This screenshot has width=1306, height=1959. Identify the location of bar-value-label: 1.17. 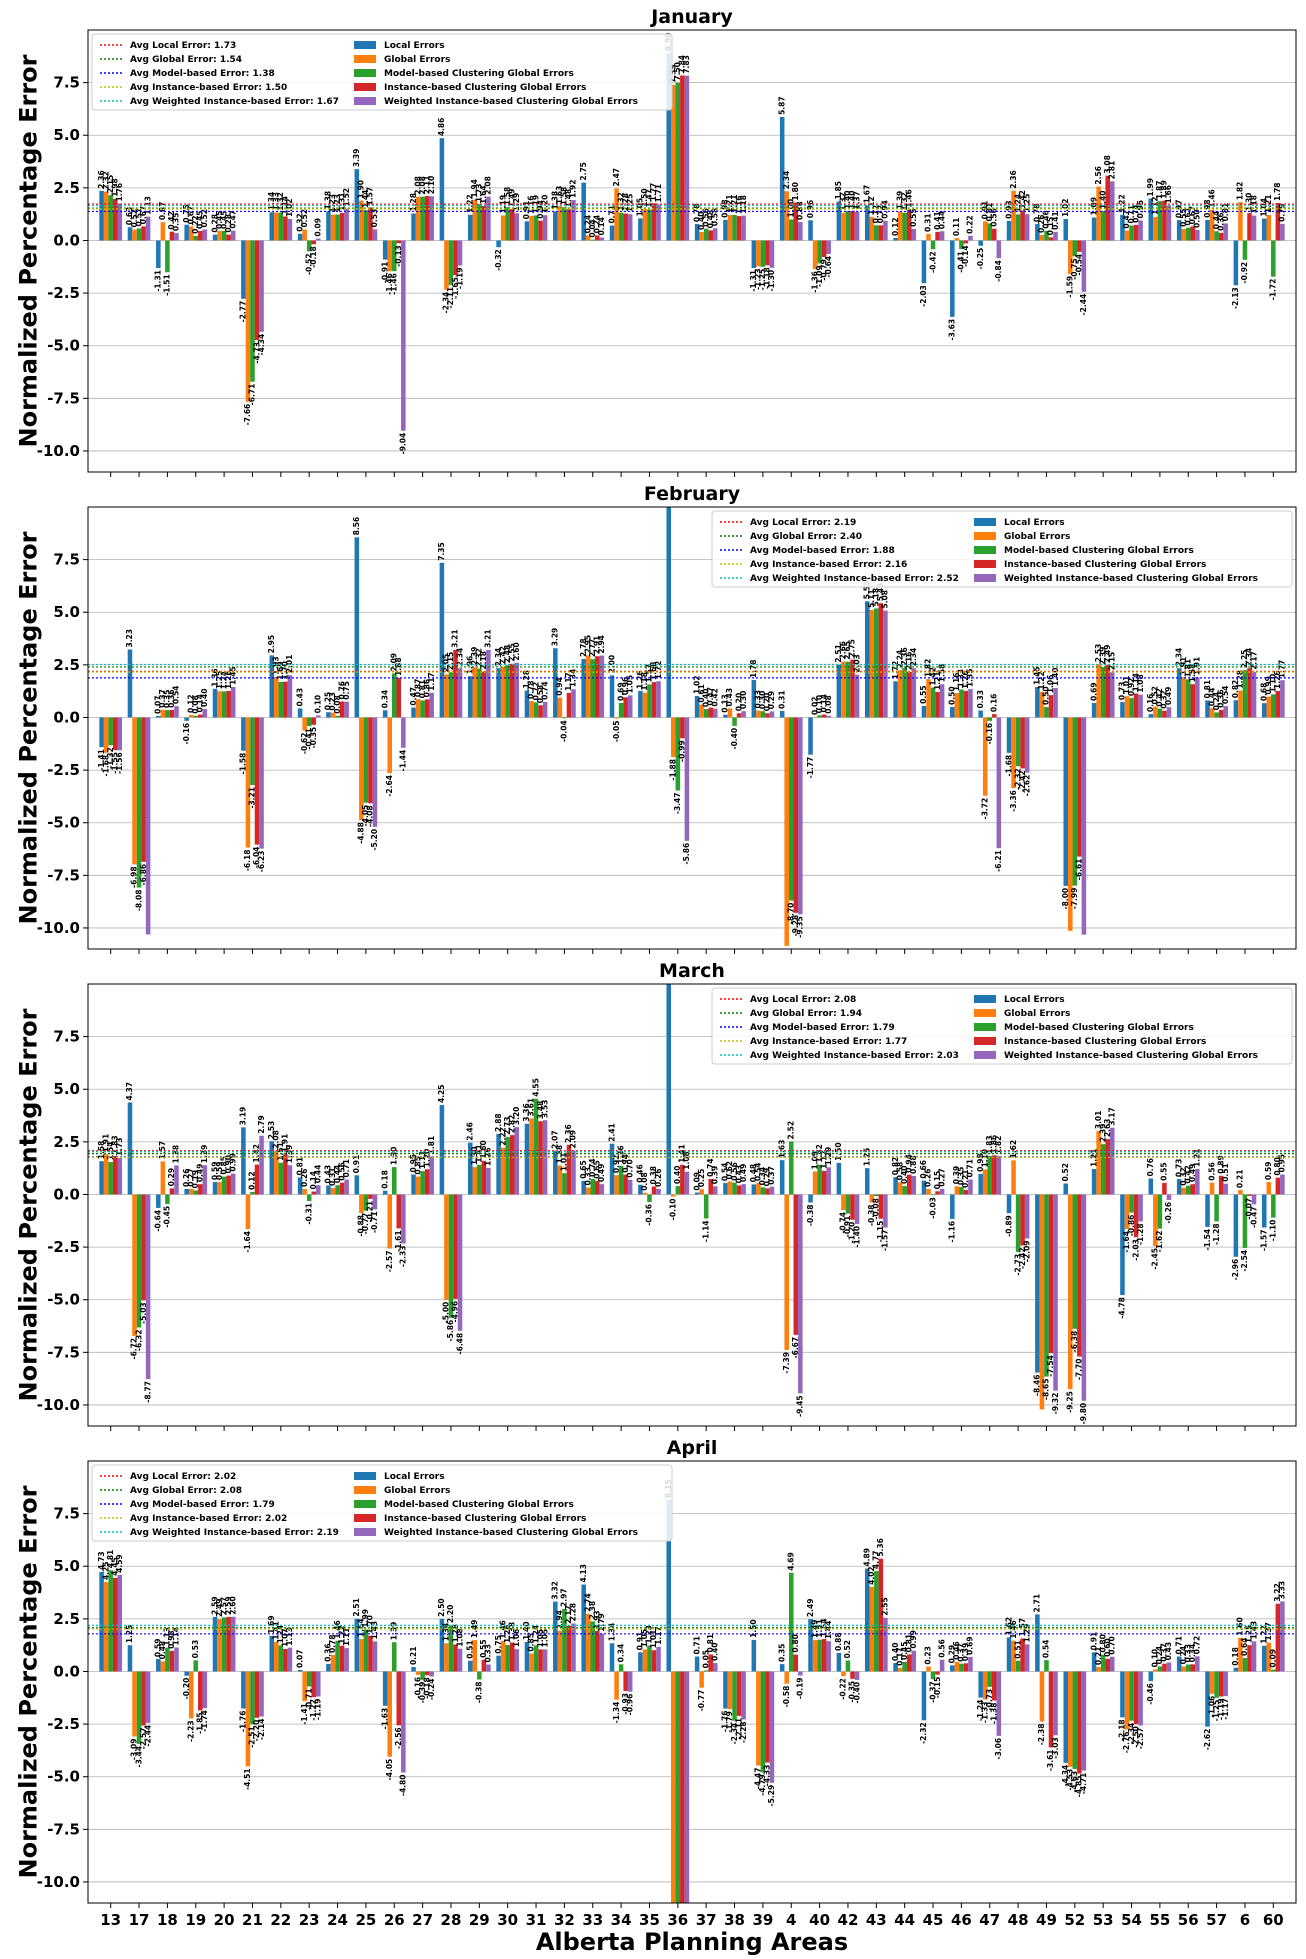
(431, 681).